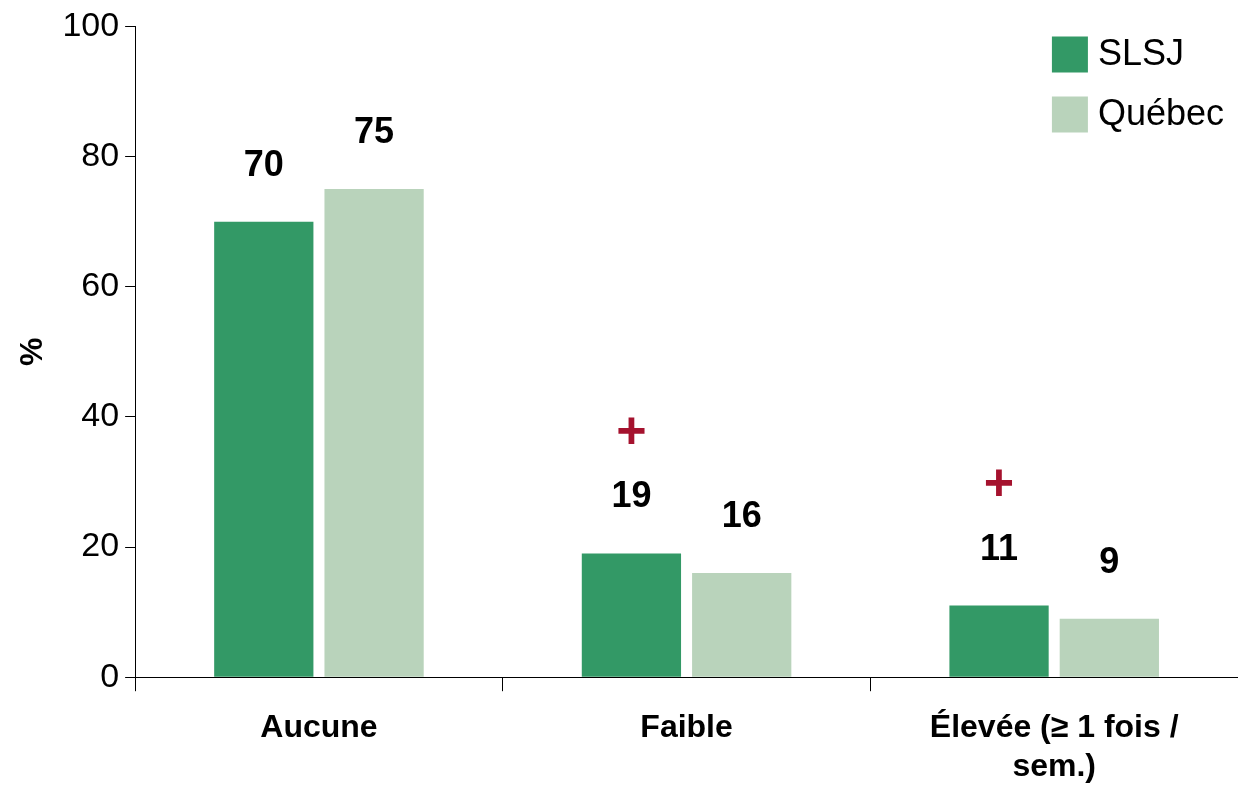 The height and width of the screenshot is (804, 1238). I want to click on y-tick-label: 80, so click(100, 153).